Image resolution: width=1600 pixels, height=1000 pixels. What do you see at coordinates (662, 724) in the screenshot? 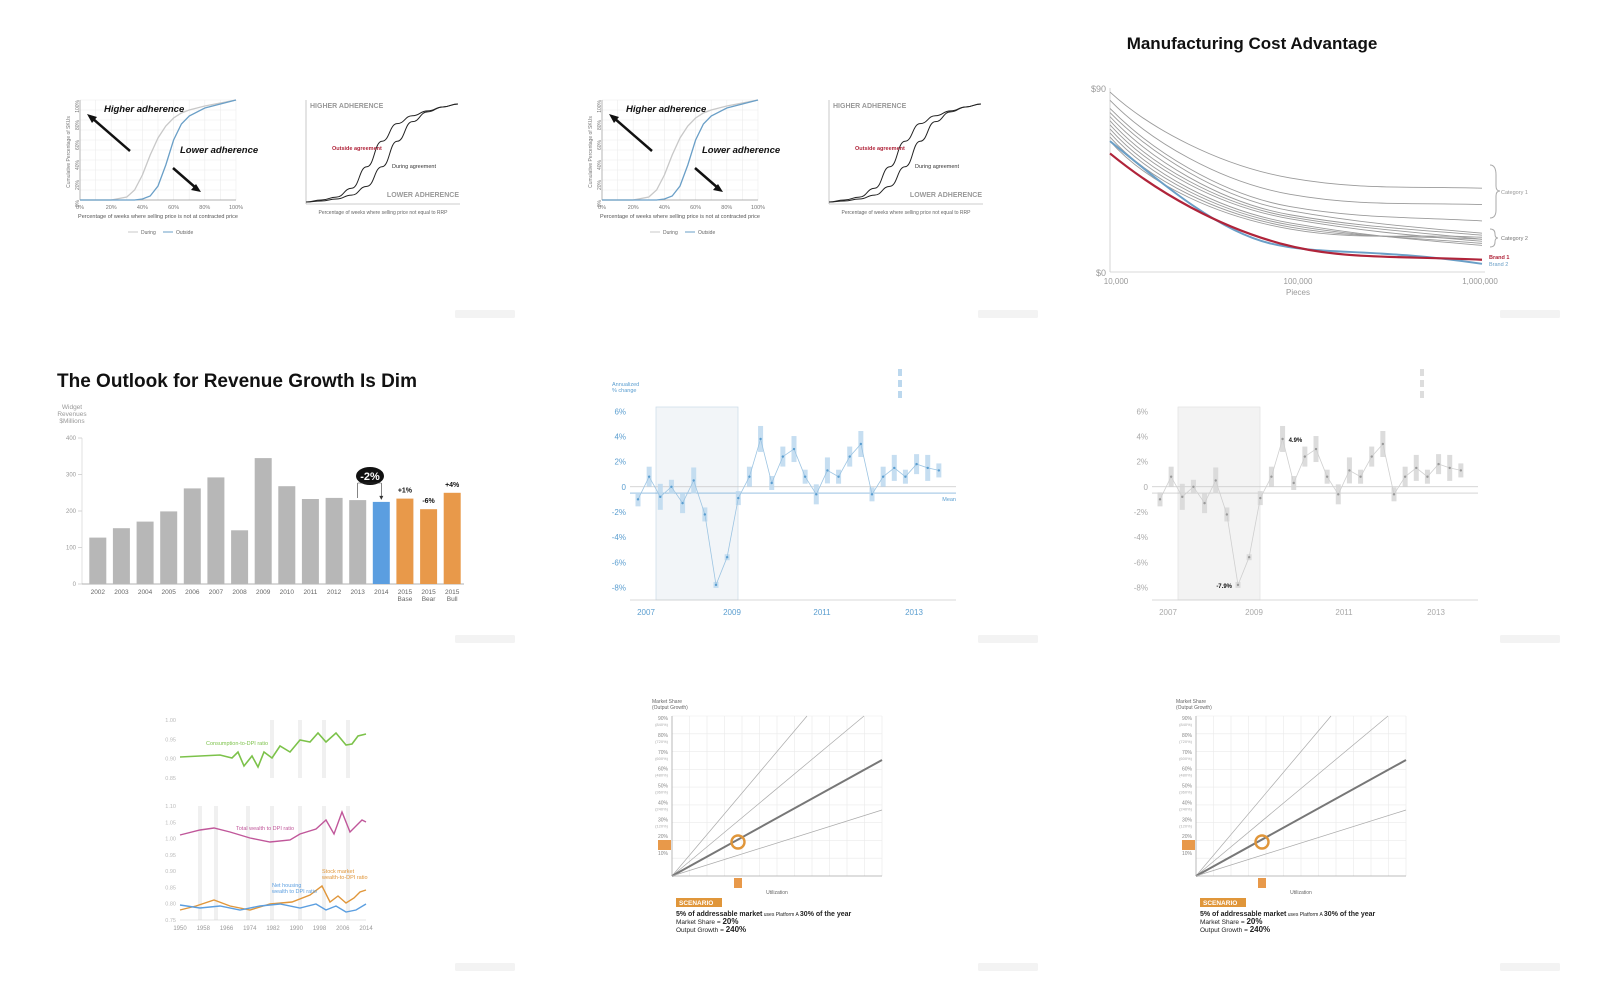
I see `y-sub-tick-label: (840%)` at bounding box center [662, 724].